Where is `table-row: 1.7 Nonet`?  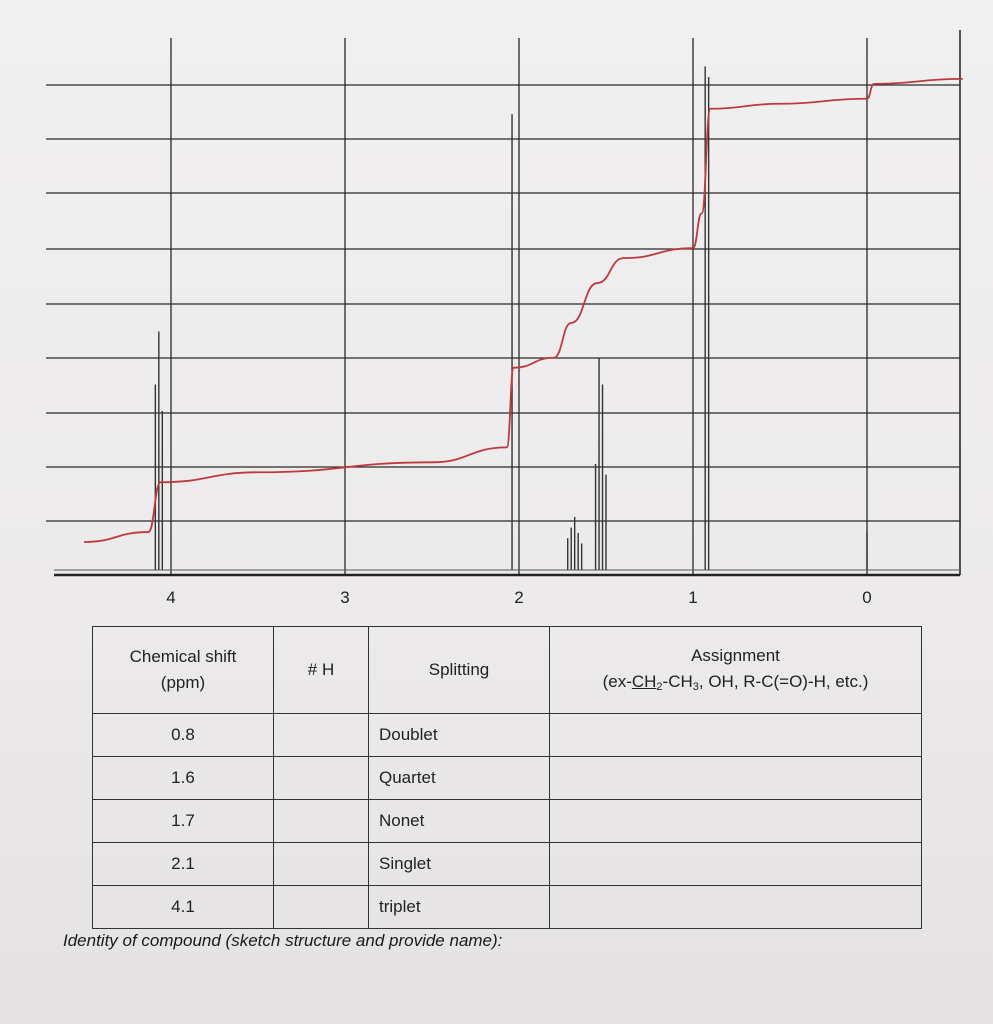 table-row: 1.7 Nonet is located at coordinates (507, 821).